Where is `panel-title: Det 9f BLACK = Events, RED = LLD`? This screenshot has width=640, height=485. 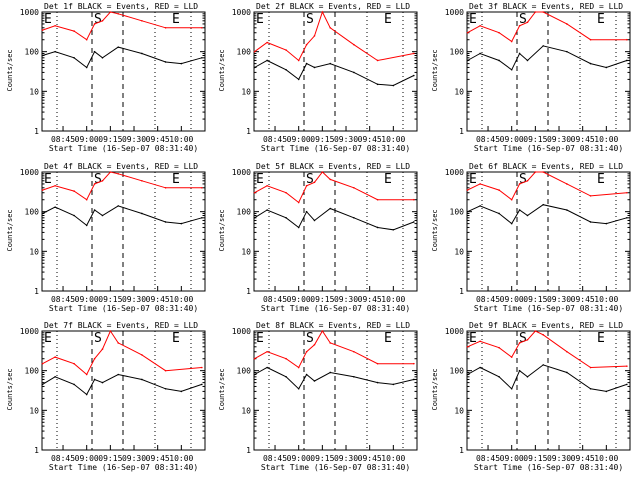
panel-title: Det 9f BLACK = Events, RED = LLD is located at coordinates (546, 325).